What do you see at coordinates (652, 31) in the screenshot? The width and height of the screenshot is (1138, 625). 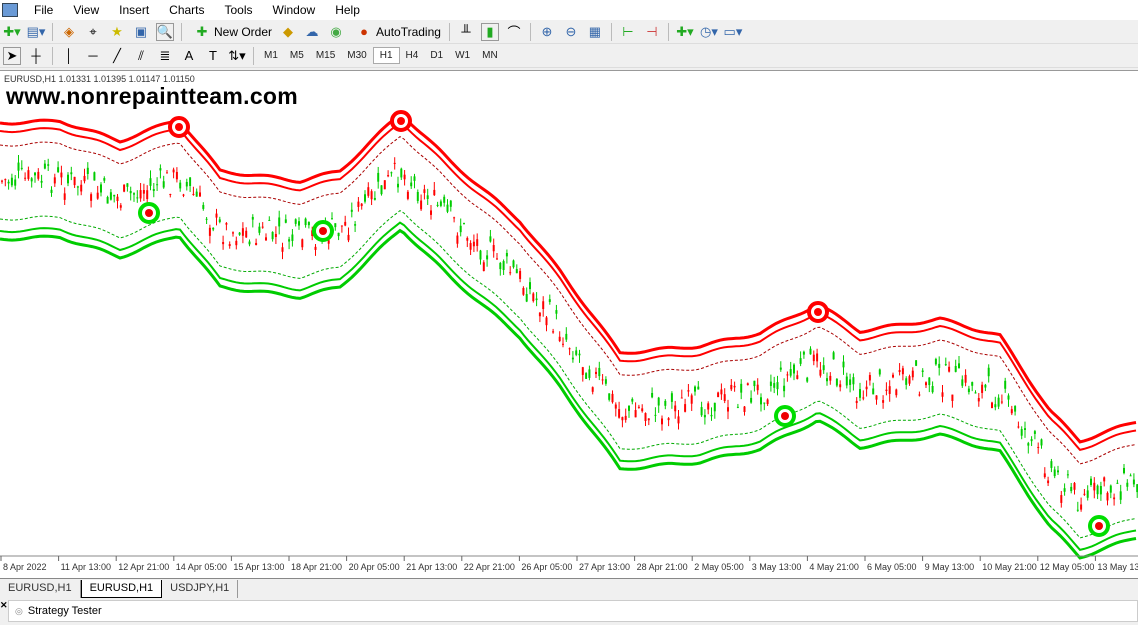 I see `chart-shift-icon: ⊣` at bounding box center [652, 31].